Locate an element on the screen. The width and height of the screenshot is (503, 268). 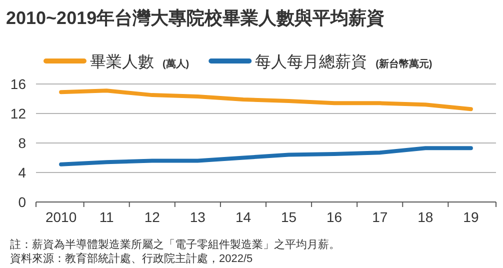
x-tick-label: 18 is located at coordinates (426, 217).